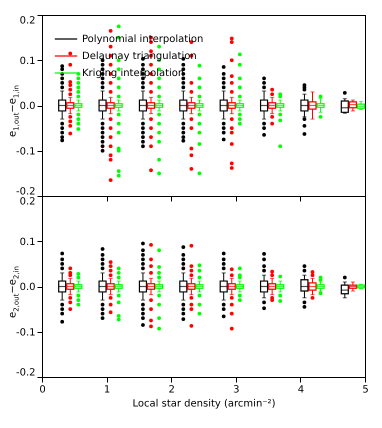 Image resolution: width=382 pixels, height=428 pixels. What do you see at coordinates (204, 404) in the screenshot?
I see `x-axis-title: Local star density (arcmin⁻²)` at bounding box center [204, 404].